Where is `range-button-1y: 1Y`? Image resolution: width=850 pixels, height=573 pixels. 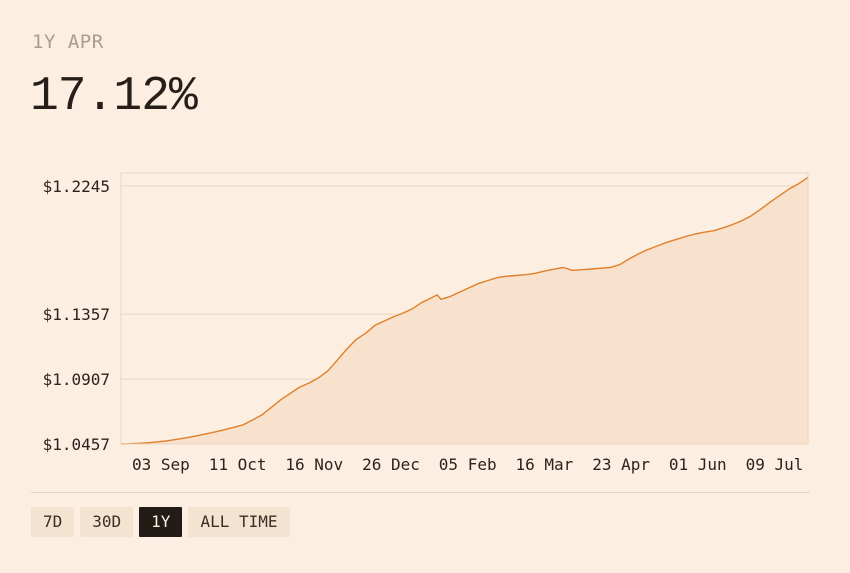
range-button-1y: 1Y is located at coordinates (161, 522).